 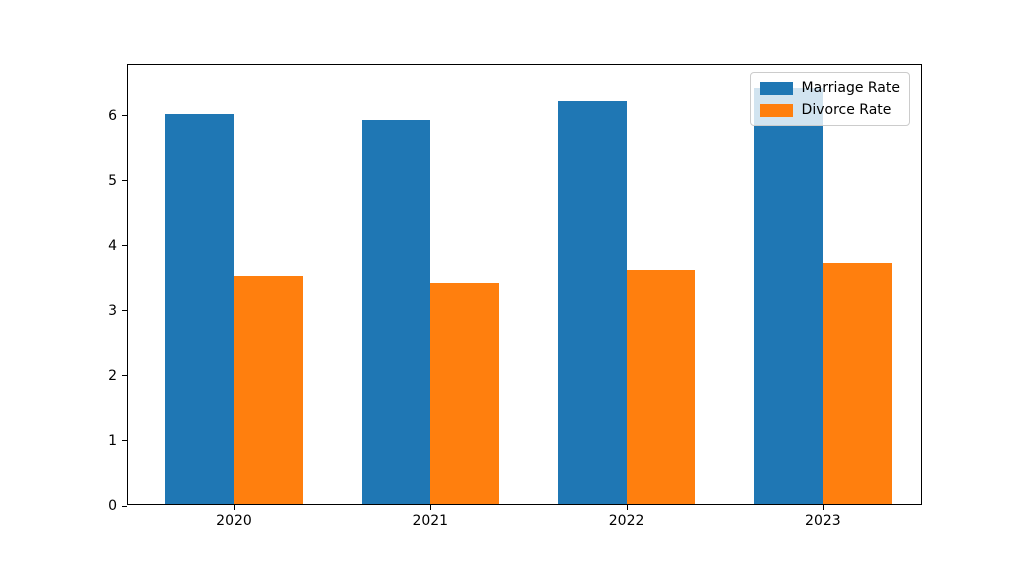 What do you see at coordinates (829, 99) in the screenshot?
I see `legend: Marriage Rate Divorce Rate` at bounding box center [829, 99].